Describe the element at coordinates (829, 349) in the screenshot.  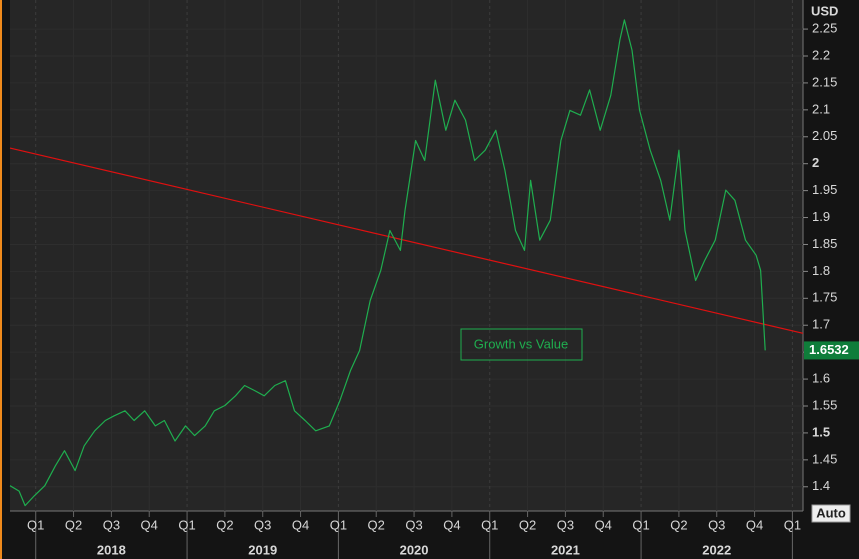
I see `last-value-label: 1.6532` at that location.